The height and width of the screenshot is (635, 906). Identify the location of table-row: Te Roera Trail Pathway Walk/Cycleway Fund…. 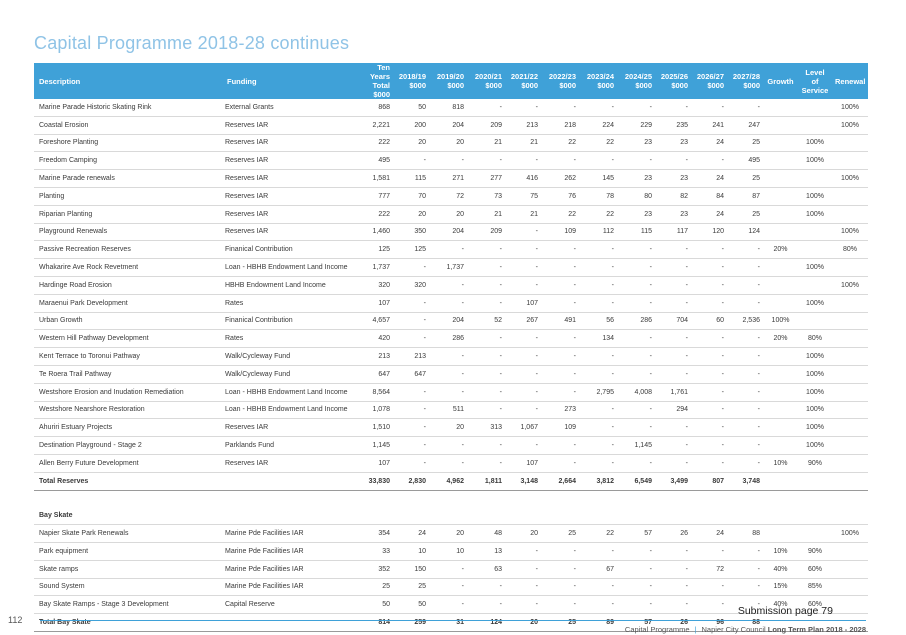
(451, 374).